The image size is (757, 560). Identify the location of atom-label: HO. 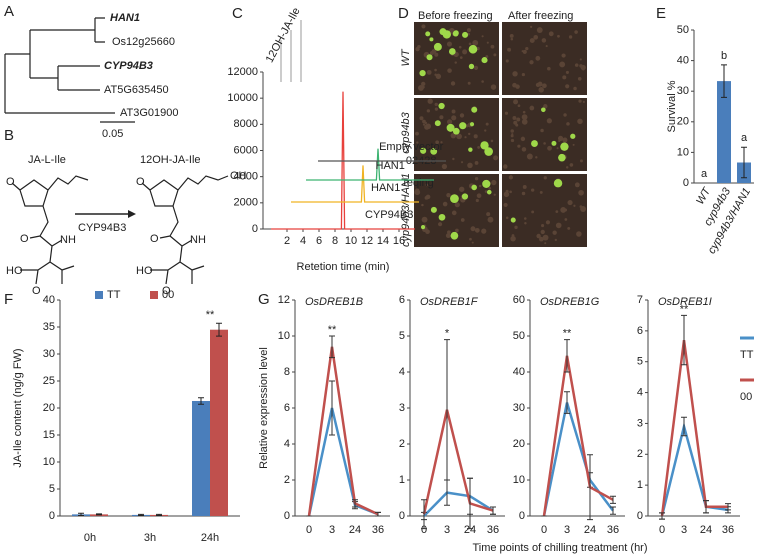
(144, 271).